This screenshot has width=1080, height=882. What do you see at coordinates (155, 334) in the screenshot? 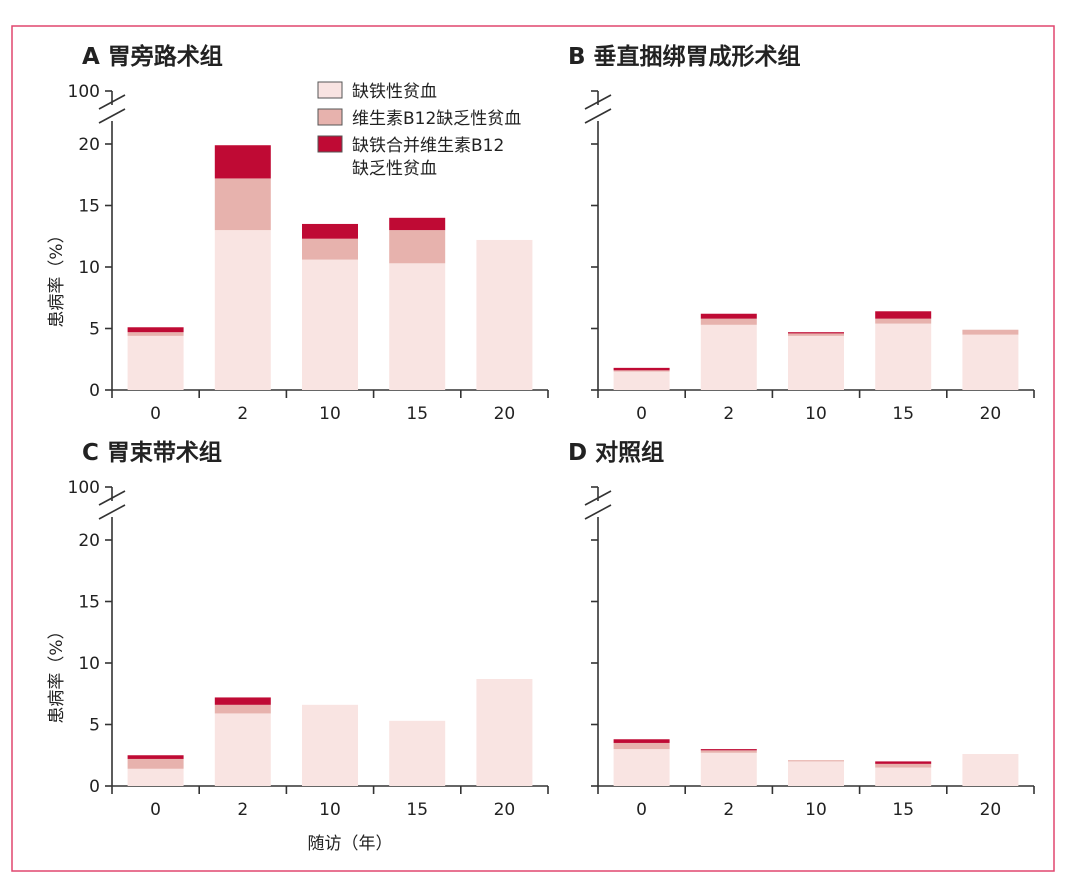
I see `bar-segment-a-0-s2` at bounding box center [155, 334].